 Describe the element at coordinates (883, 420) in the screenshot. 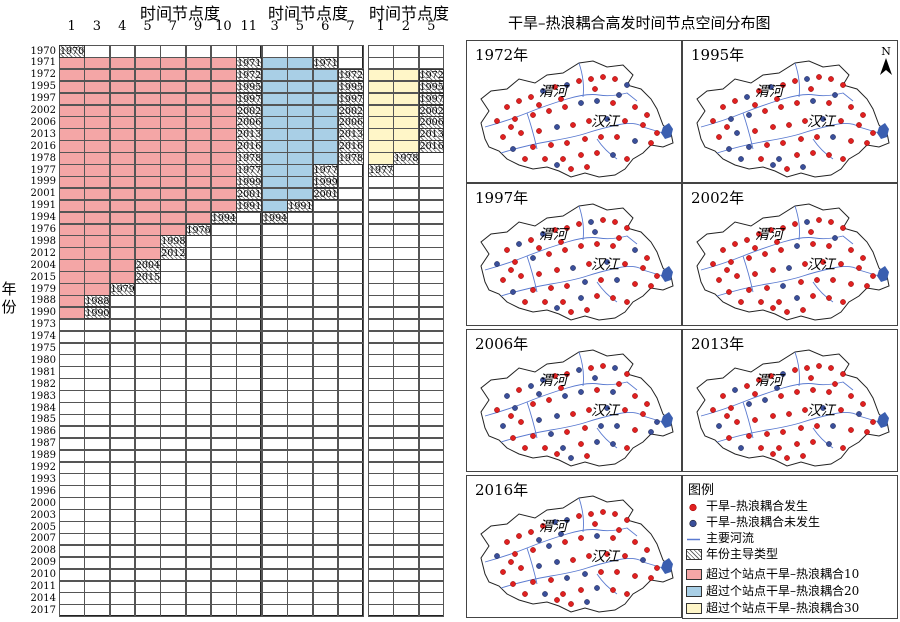

I see `lake-shape` at that location.